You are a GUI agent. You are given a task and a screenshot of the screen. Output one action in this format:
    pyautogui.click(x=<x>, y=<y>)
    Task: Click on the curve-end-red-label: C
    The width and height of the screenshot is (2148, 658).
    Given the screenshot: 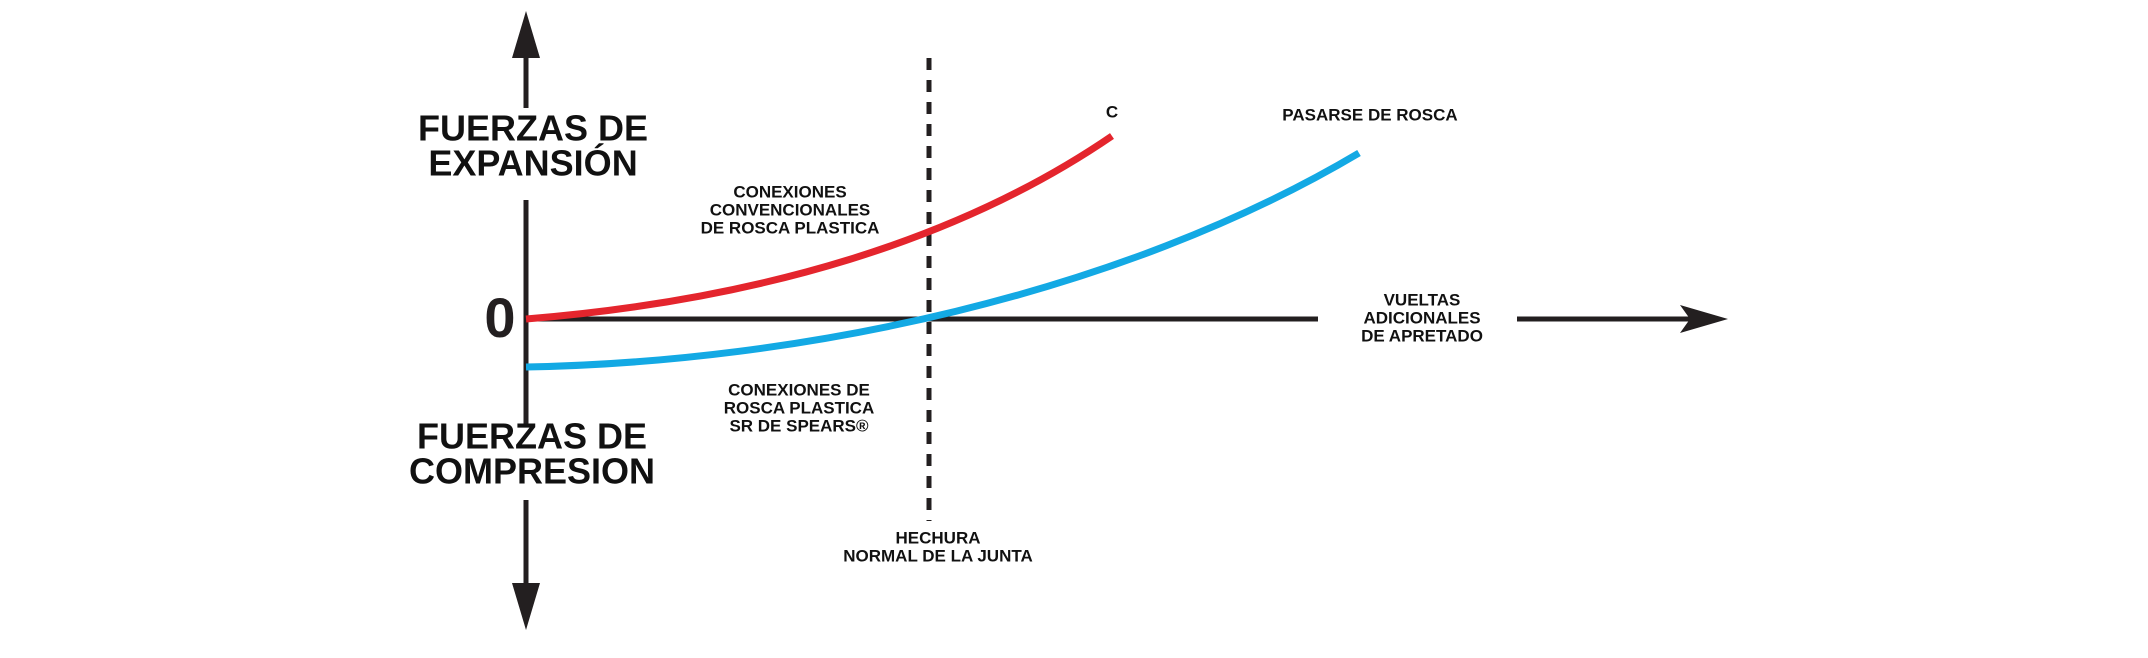 What is the action you would take?
    pyautogui.click(x=1112, y=111)
    